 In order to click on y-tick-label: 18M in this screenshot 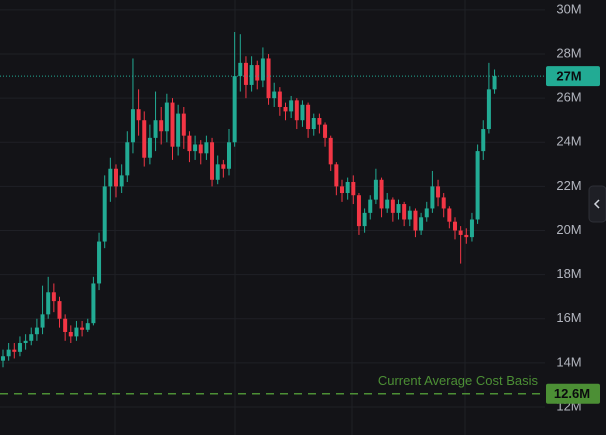, I will do `click(568, 273)`.